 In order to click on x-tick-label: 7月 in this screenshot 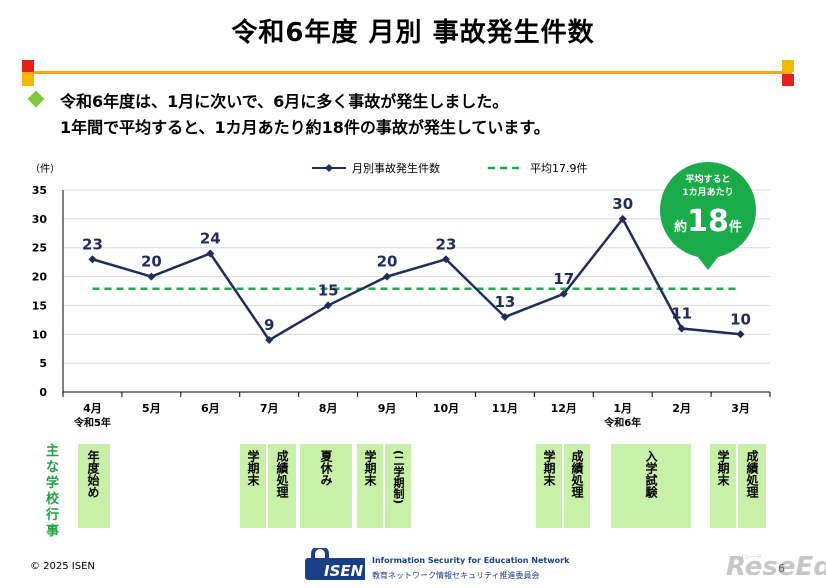, I will do `click(269, 408)`.